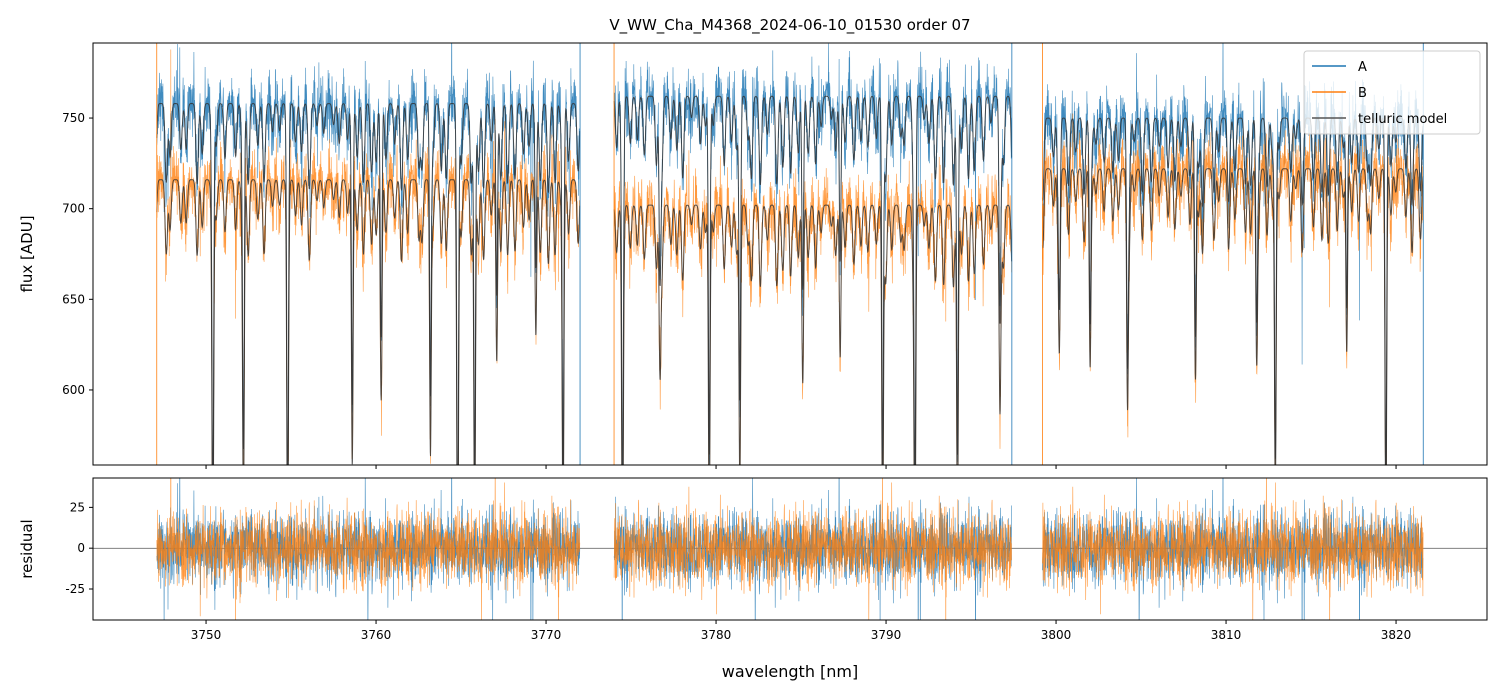 Image resolution: width=1502 pixels, height=700 pixels. I want to click on legend-label-a: A, so click(1362, 67).